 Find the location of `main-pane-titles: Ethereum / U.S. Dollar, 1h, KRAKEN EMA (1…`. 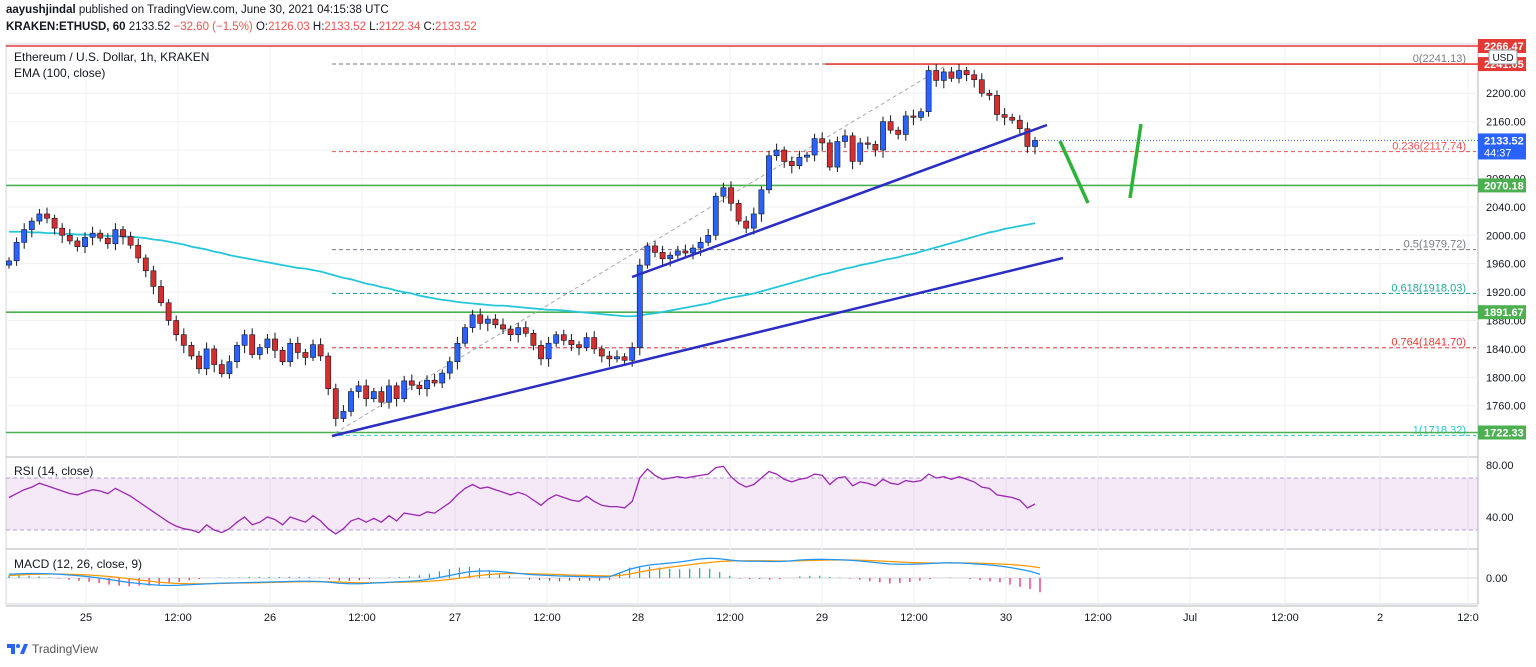

main-pane-titles: Ethereum / U.S. Dollar, 1h, KRAKEN EMA (1… is located at coordinates (111, 65).